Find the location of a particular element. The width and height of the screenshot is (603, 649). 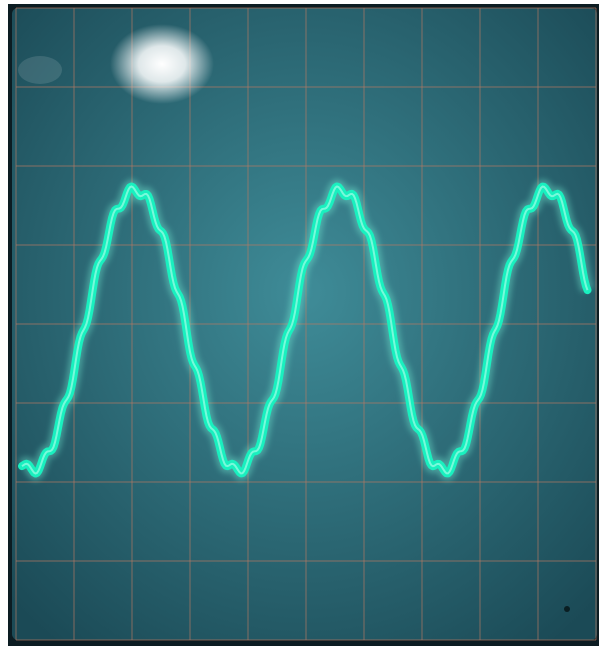

glare-reflection-left is located at coordinates (40, 70).